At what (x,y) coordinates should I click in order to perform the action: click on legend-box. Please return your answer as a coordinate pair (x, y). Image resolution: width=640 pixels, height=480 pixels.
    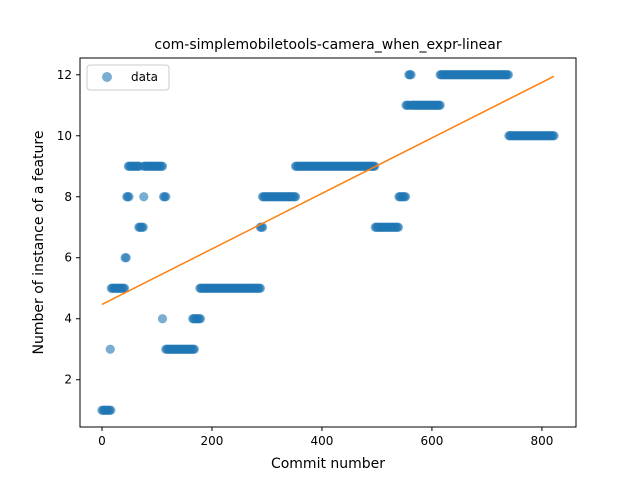
    Looking at the image, I should click on (128, 77).